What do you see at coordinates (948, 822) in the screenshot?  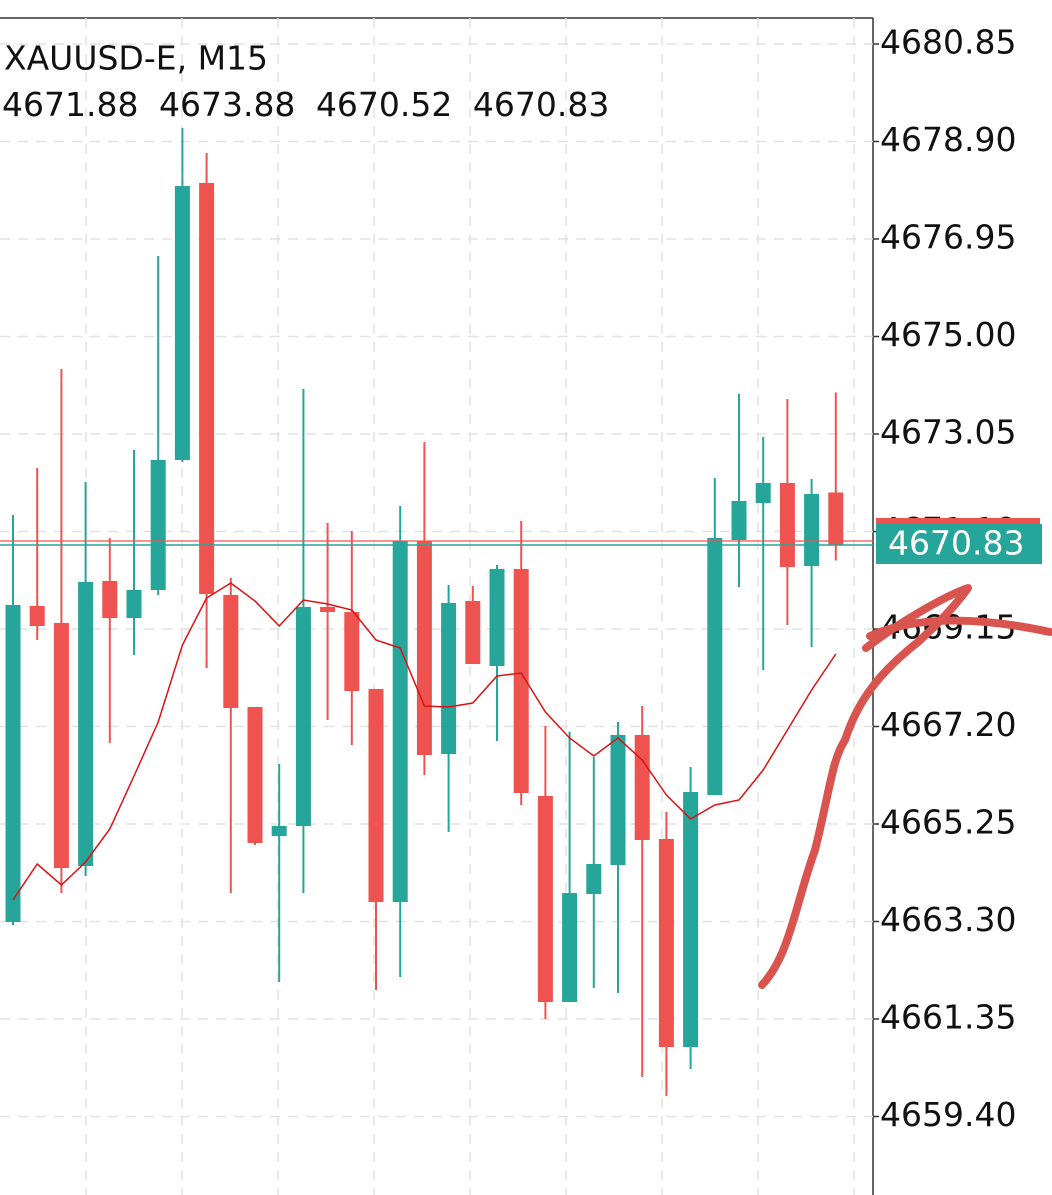 I see `y-tick-label: 4665.25` at bounding box center [948, 822].